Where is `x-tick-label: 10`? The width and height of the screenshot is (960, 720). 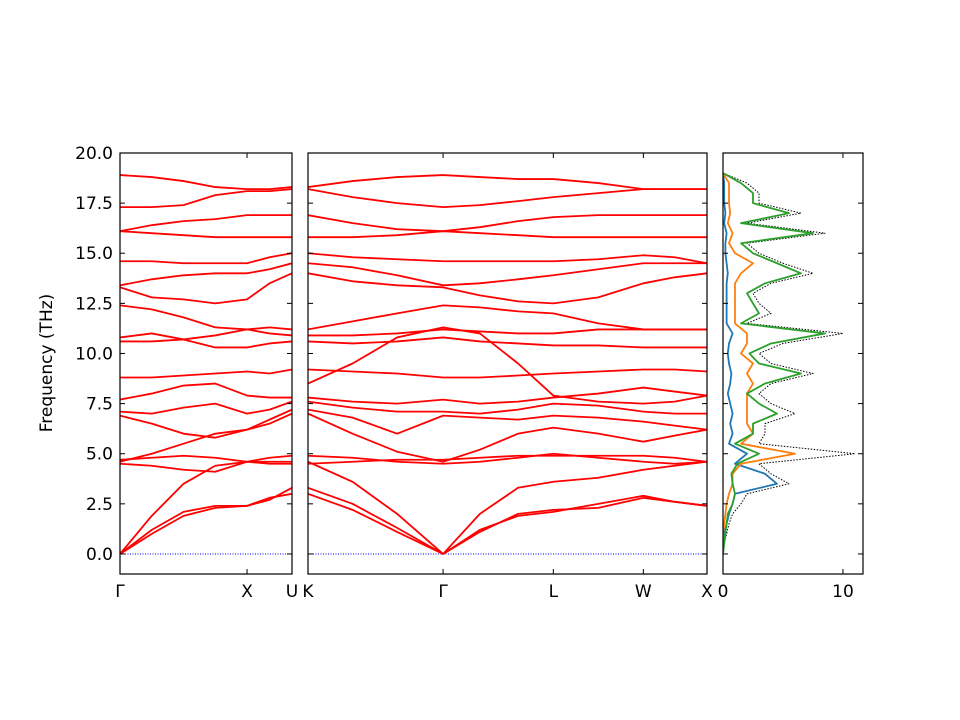
x-tick-label: 10 is located at coordinates (843, 592).